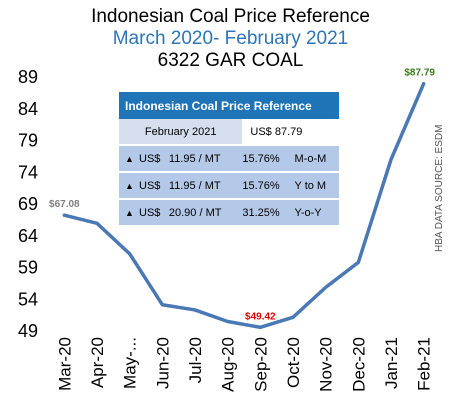  What do you see at coordinates (28, 331) in the screenshot?
I see `y-tick-label: 49` at bounding box center [28, 331].